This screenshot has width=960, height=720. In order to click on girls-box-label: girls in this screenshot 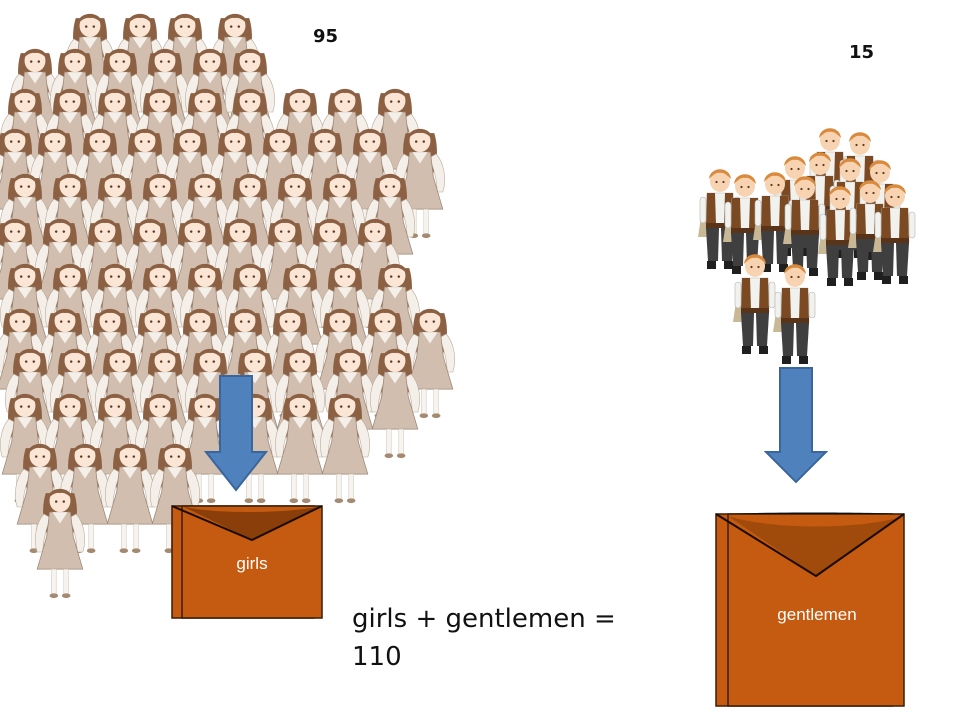, I will do `click(252, 563)`.